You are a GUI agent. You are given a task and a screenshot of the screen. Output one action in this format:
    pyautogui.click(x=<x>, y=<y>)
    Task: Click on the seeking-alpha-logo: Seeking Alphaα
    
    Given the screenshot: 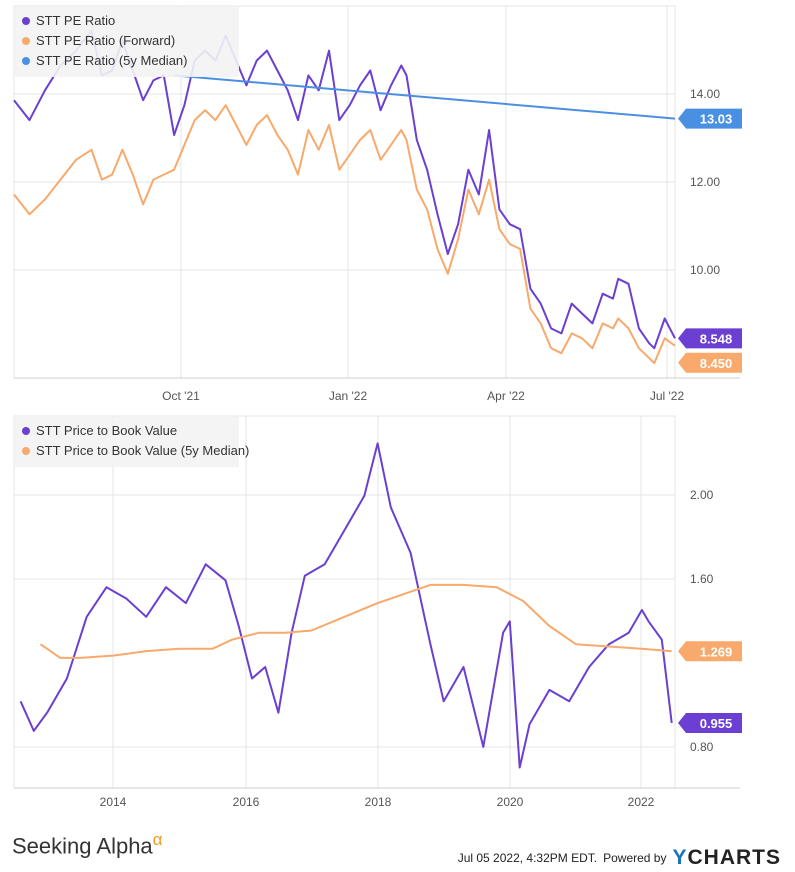 What is the action you would take?
    pyautogui.click(x=87, y=844)
    